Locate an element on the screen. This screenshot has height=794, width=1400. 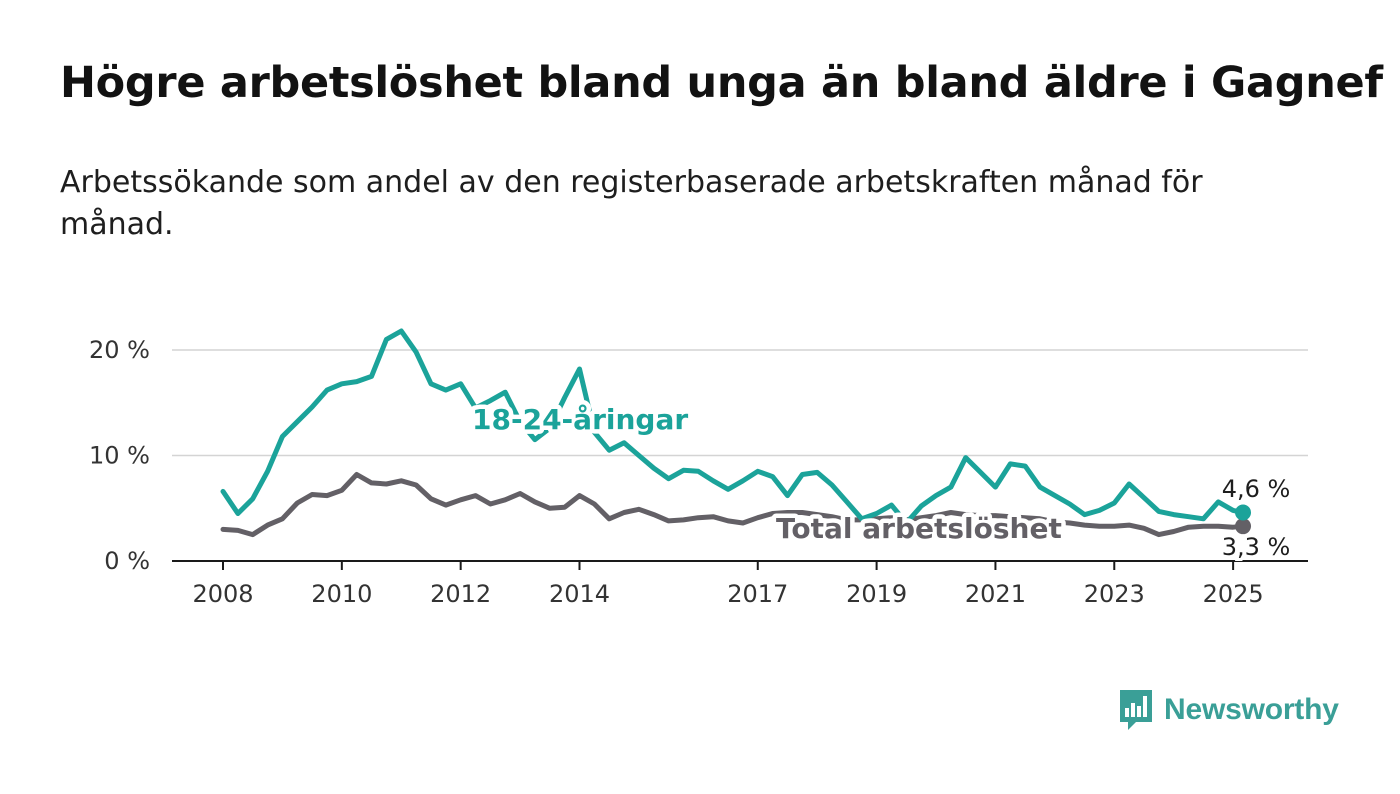
x-tick-label: 2025 is located at coordinates (1233, 594).